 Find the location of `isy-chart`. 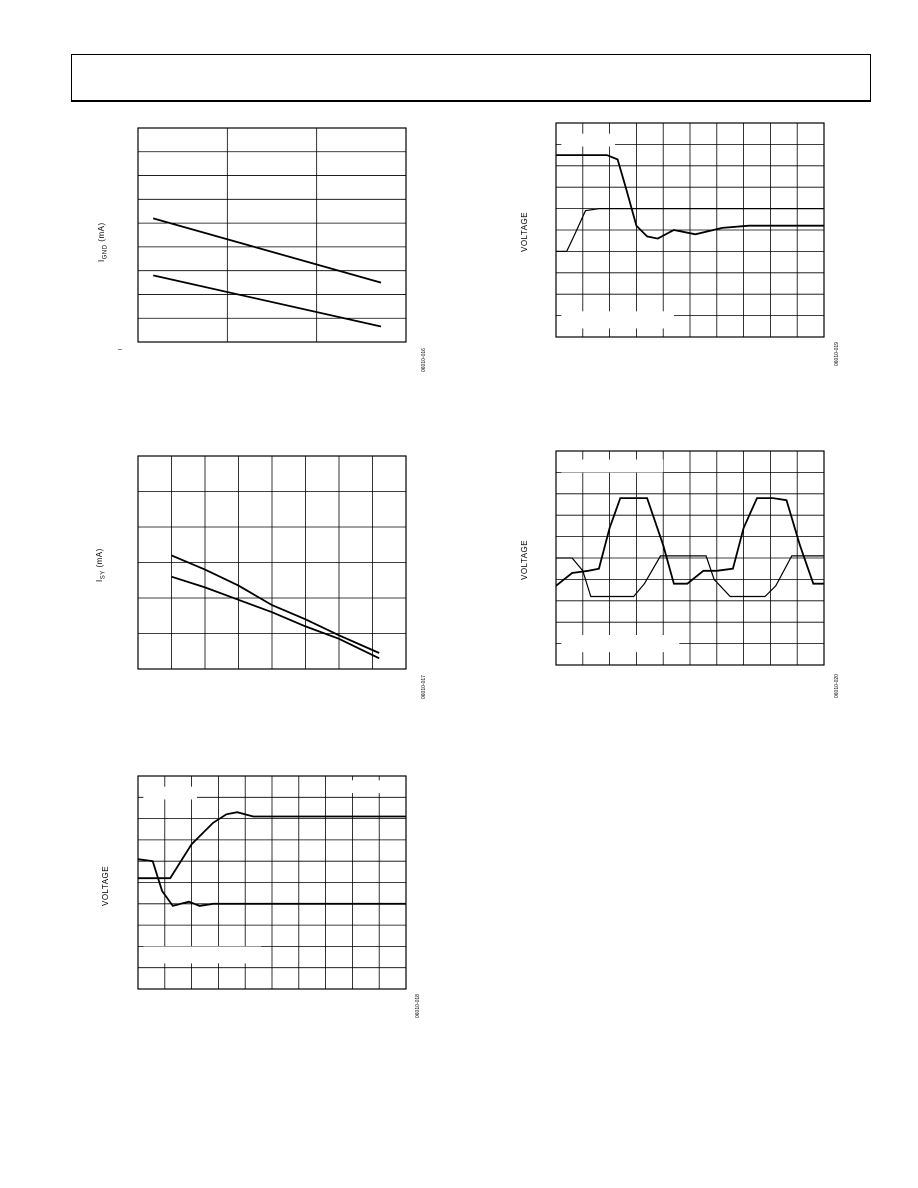

isy-chart is located at coordinates (272, 562).